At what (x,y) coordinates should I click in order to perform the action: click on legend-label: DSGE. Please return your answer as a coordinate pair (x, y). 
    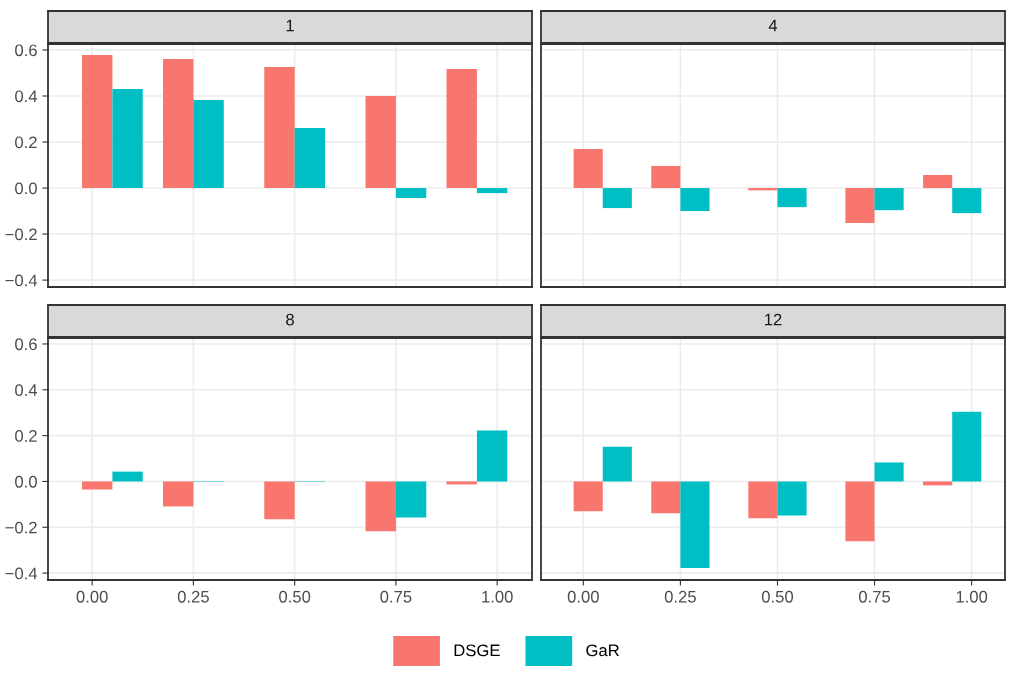
    Looking at the image, I should click on (477, 650).